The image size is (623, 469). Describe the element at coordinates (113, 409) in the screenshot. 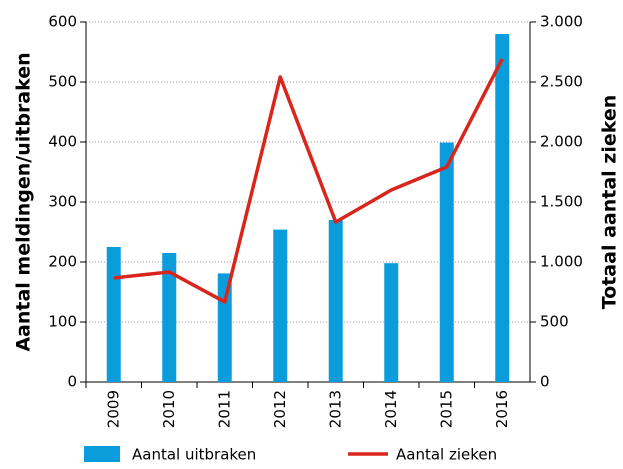

I see `x-tick-label: 2009` at that location.